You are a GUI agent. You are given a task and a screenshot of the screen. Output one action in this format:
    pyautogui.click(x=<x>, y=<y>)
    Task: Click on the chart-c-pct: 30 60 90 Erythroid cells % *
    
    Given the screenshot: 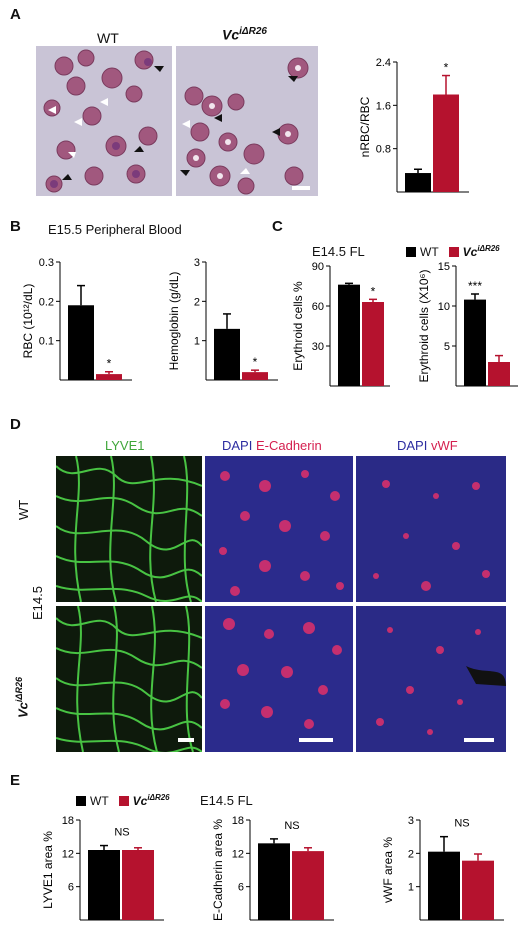 What is the action you would take?
    pyautogui.click(x=340, y=324)
    